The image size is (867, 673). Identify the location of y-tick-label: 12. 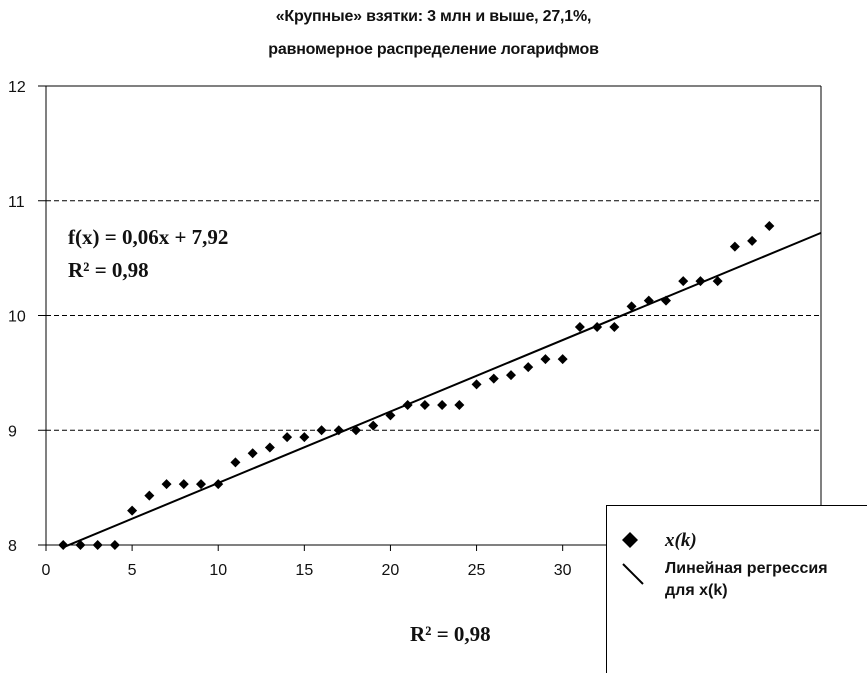
(17, 87).